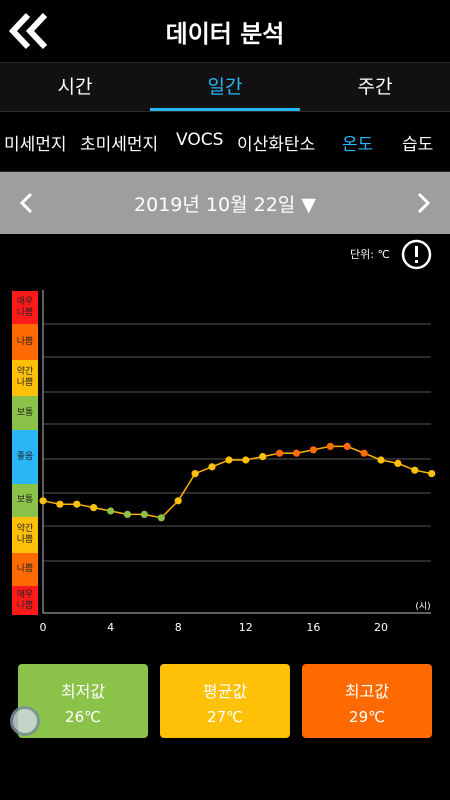  I want to click on avg-value-card: 평균값 27℃, so click(225, 701).